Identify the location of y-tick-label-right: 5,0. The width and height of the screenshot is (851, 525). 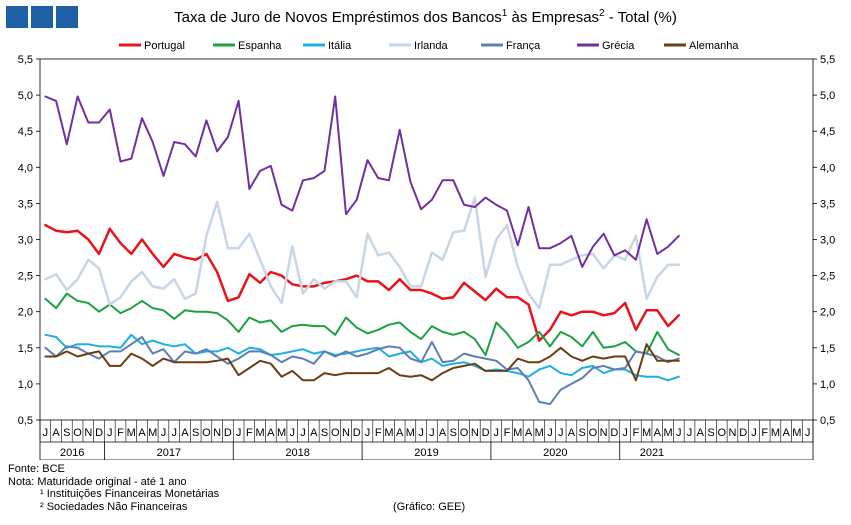
(827, 96).